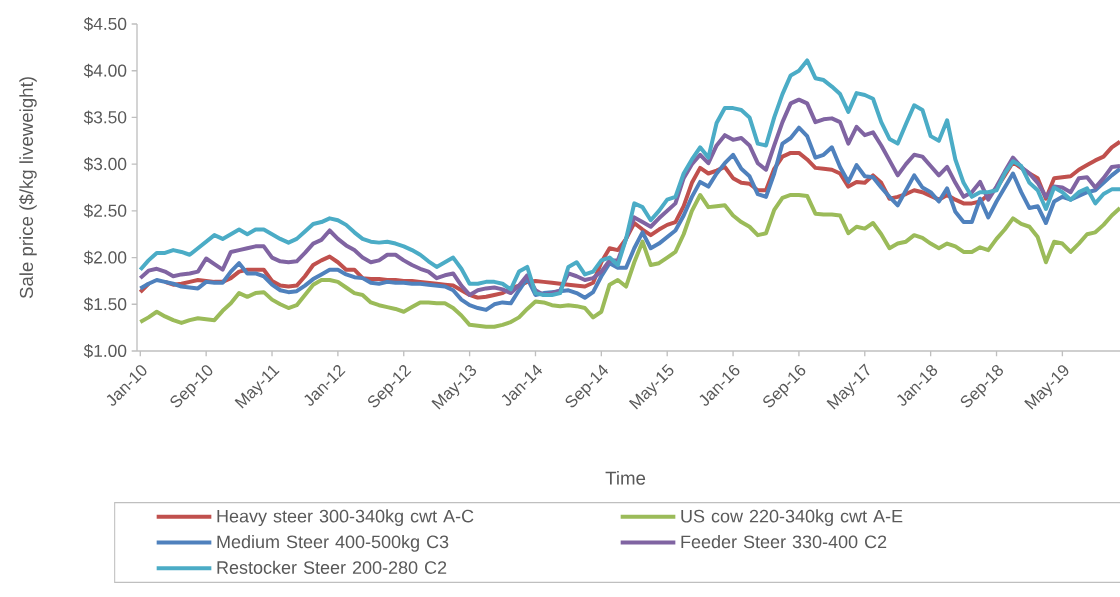 The image size is (1120, 597). Describe the element at coordinates (784, 541) in the screenshot. I see `legend-label: Feeder Steer 330-400 C2` at that location.